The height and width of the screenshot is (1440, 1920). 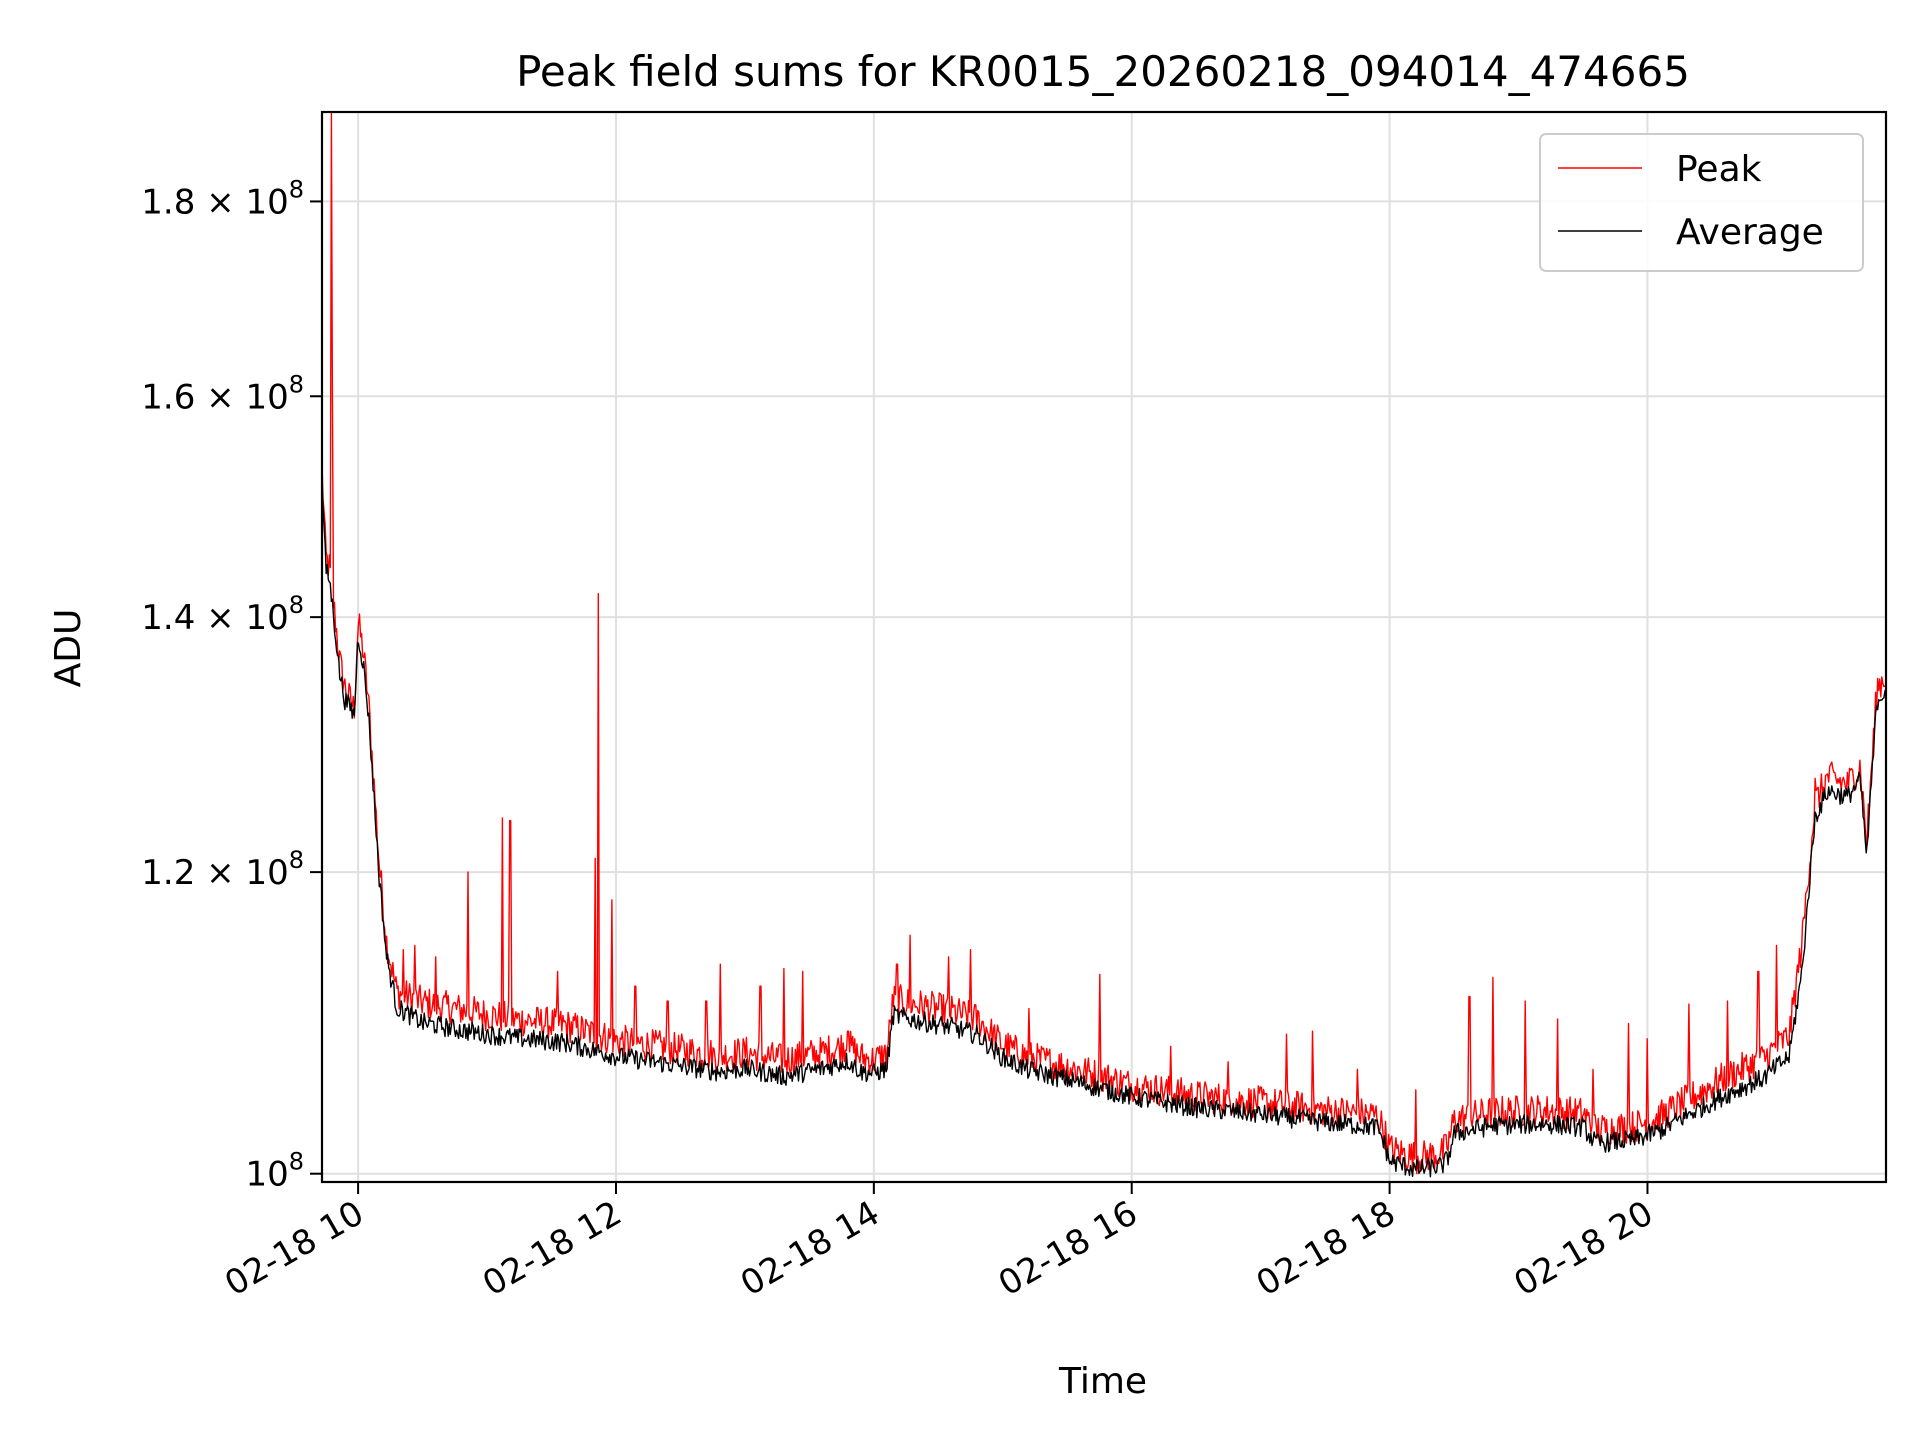 I want to click on y-tick-label: 1.8 × 108, so click(x=222, y=198).